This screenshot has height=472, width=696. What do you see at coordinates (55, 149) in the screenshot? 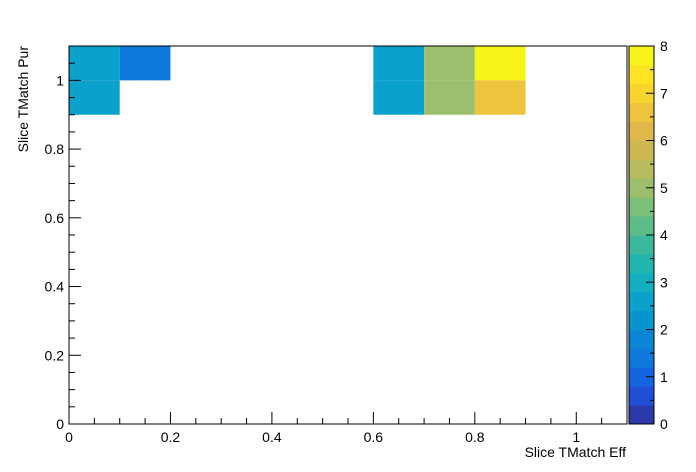
I see `y-tick-label: 0.8` at bounding box center [55, 149].